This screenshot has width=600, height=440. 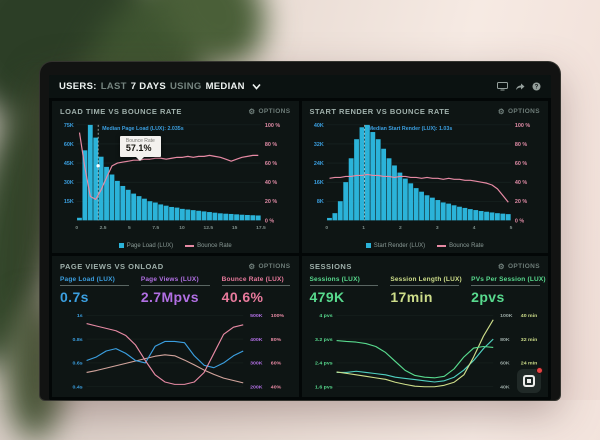 What do you see at coordinates (256, 281) in the screenshot?
I see `metric-label: Bounce Rate (LUX)` at bounding box center [256, 281].